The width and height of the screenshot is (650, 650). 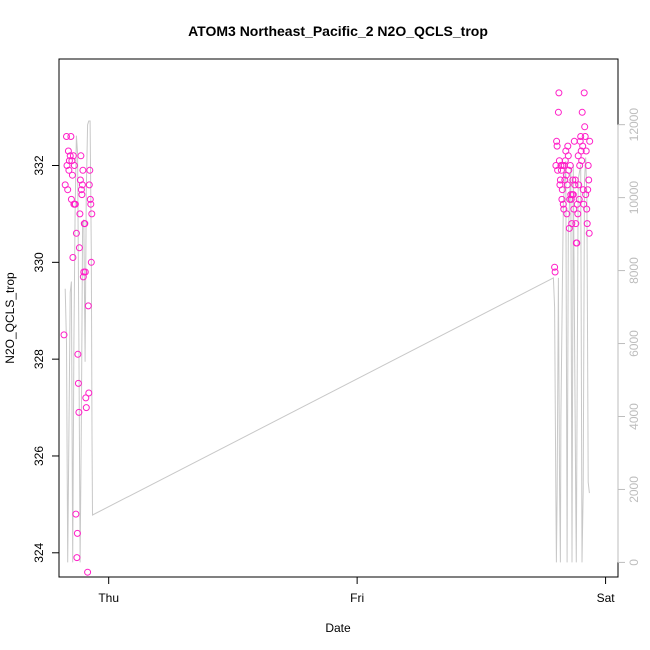 I want to click on y-tick-label: 328, so click(x=39, y=359).